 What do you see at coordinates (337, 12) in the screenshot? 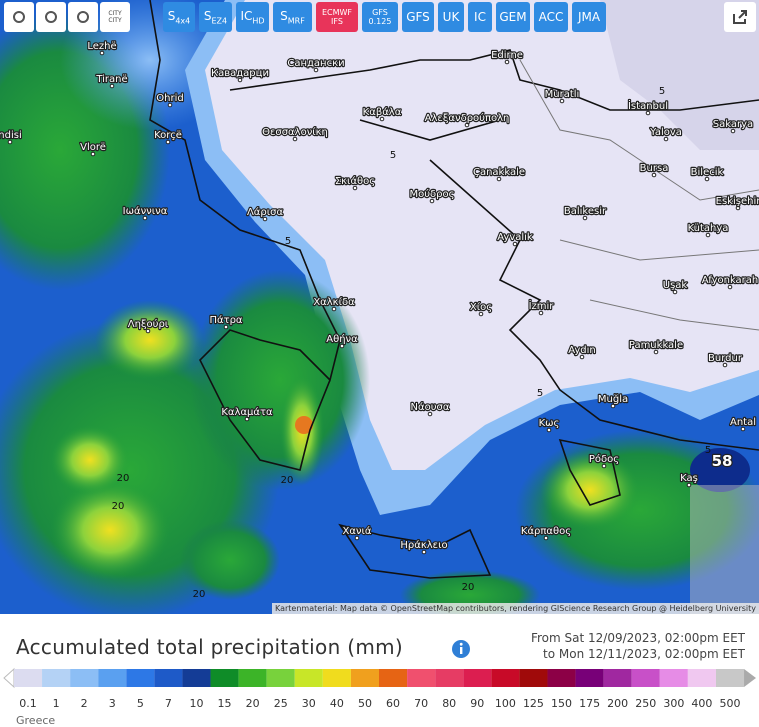
I see `model-line: ECMWF` at bounding box center [337, 12].